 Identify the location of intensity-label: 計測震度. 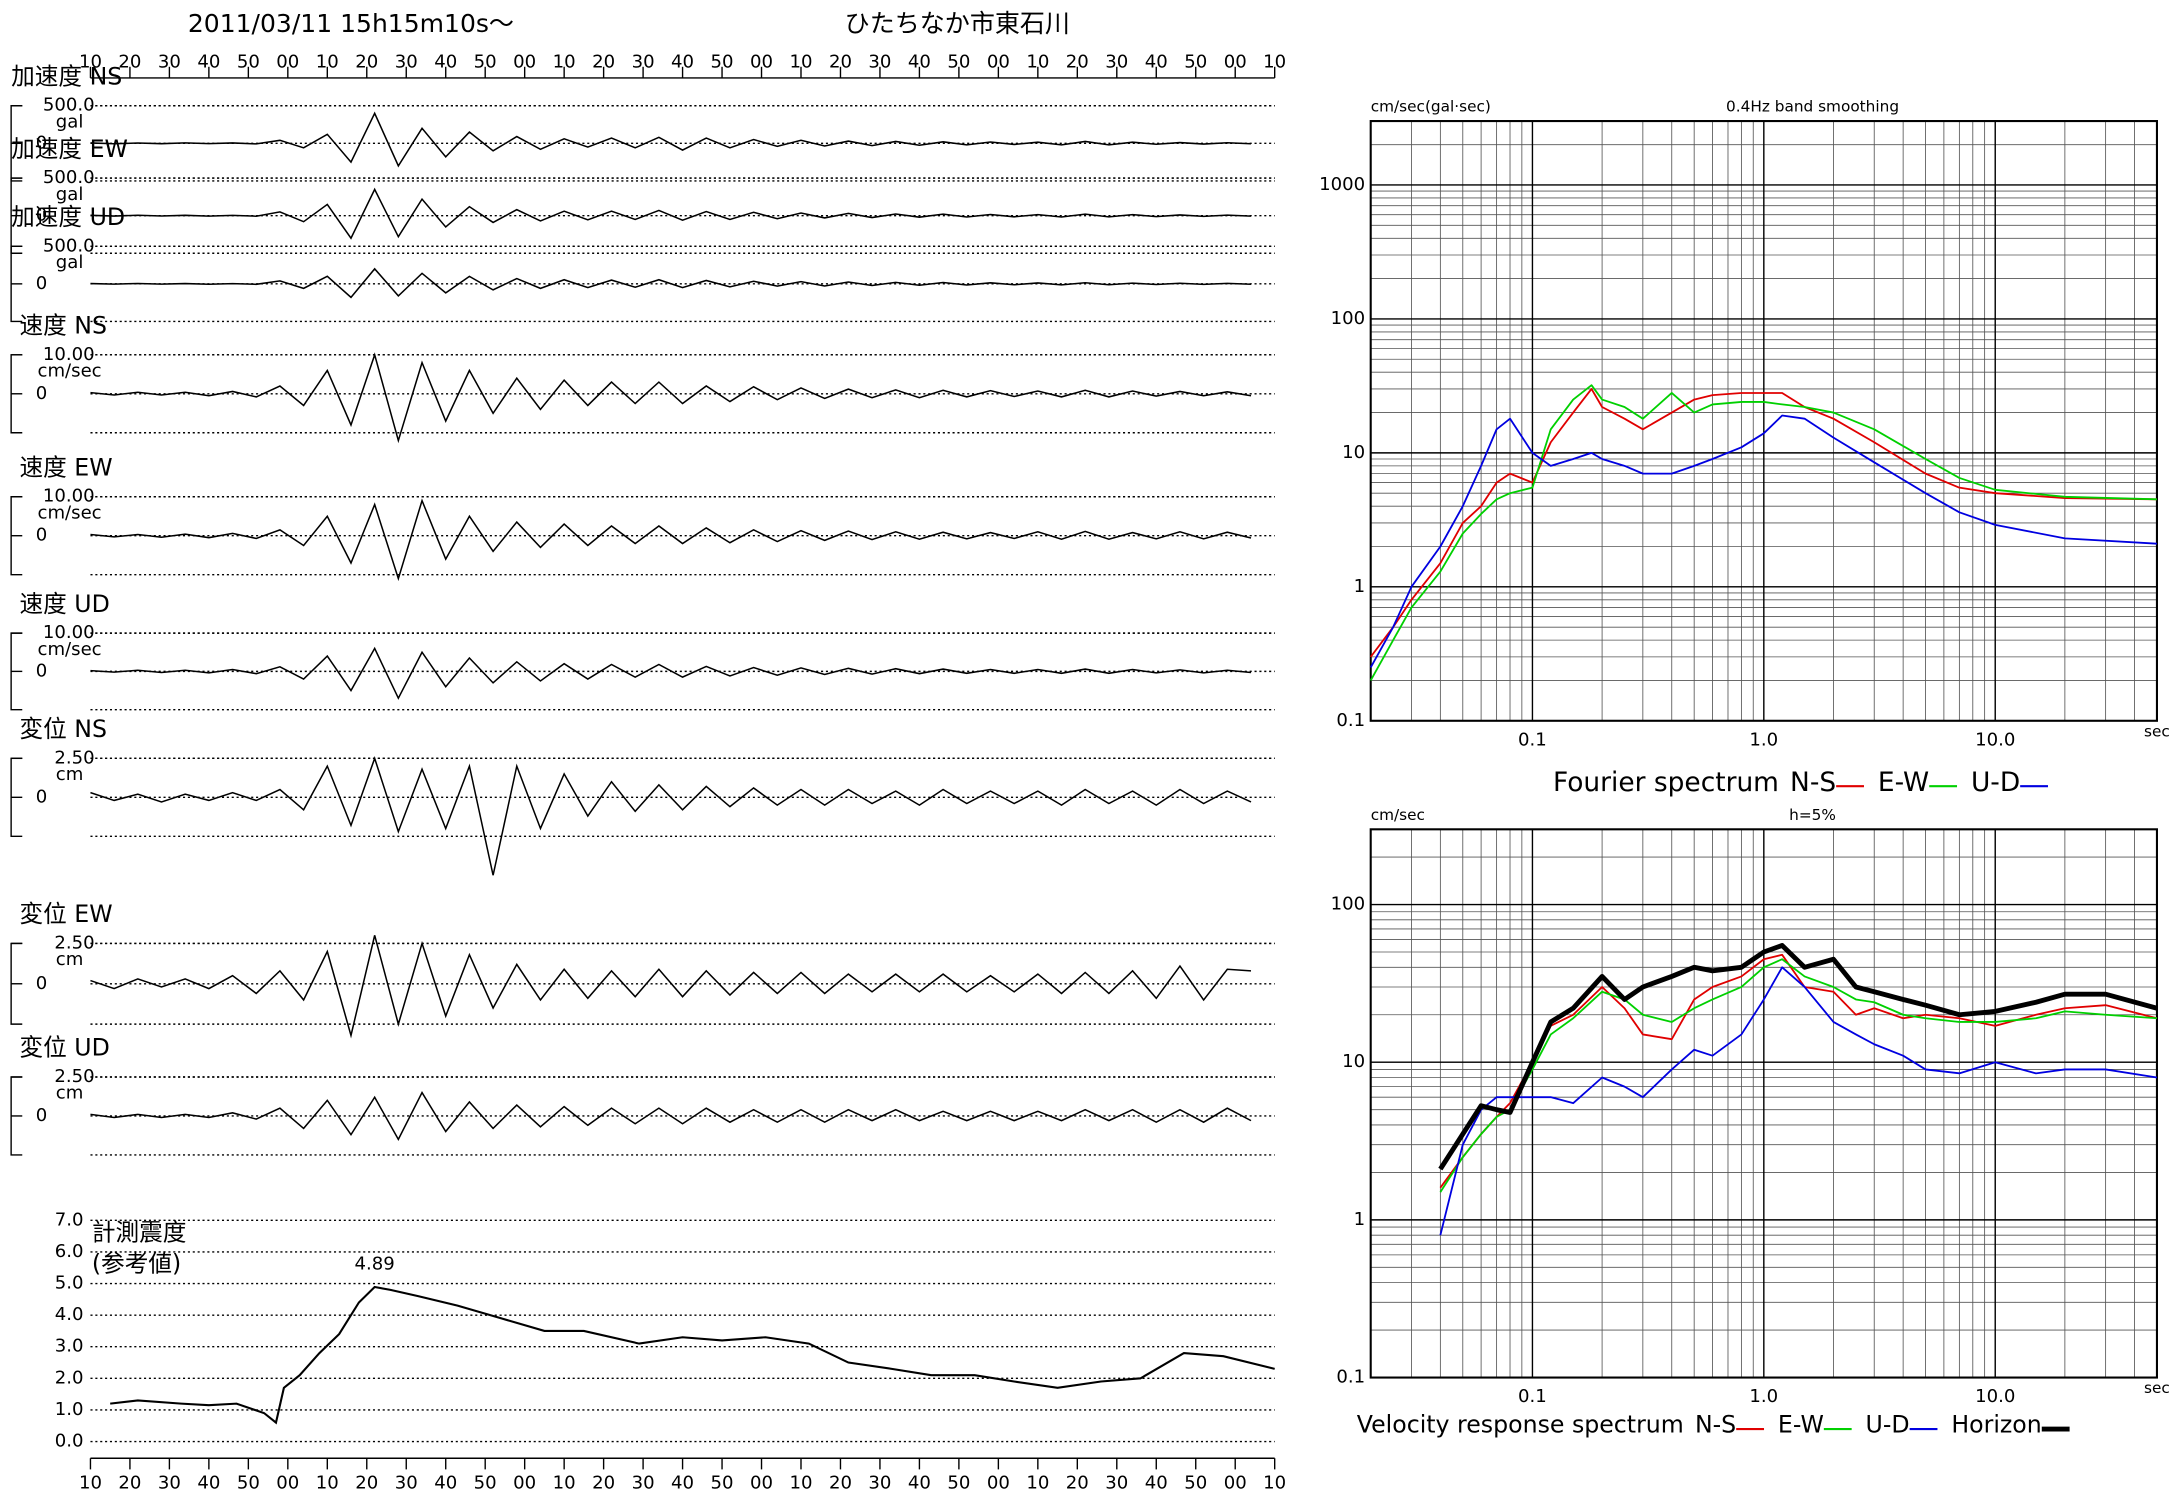
(139, 1233).